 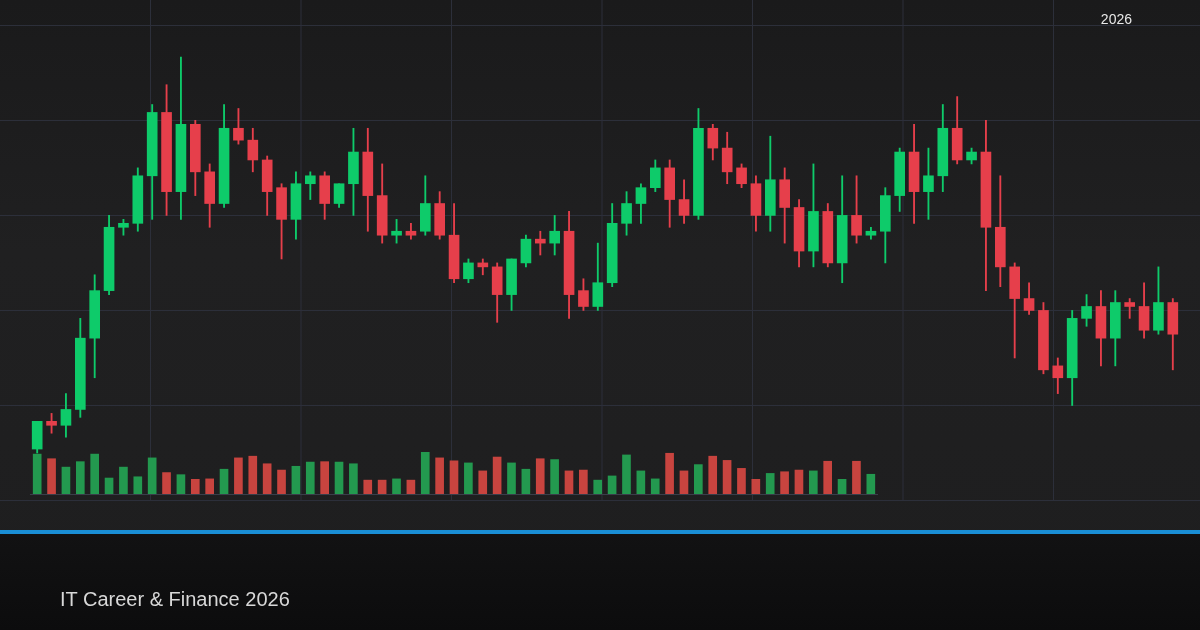 I want to click on text: 2026, so click(x=1116, y=19).